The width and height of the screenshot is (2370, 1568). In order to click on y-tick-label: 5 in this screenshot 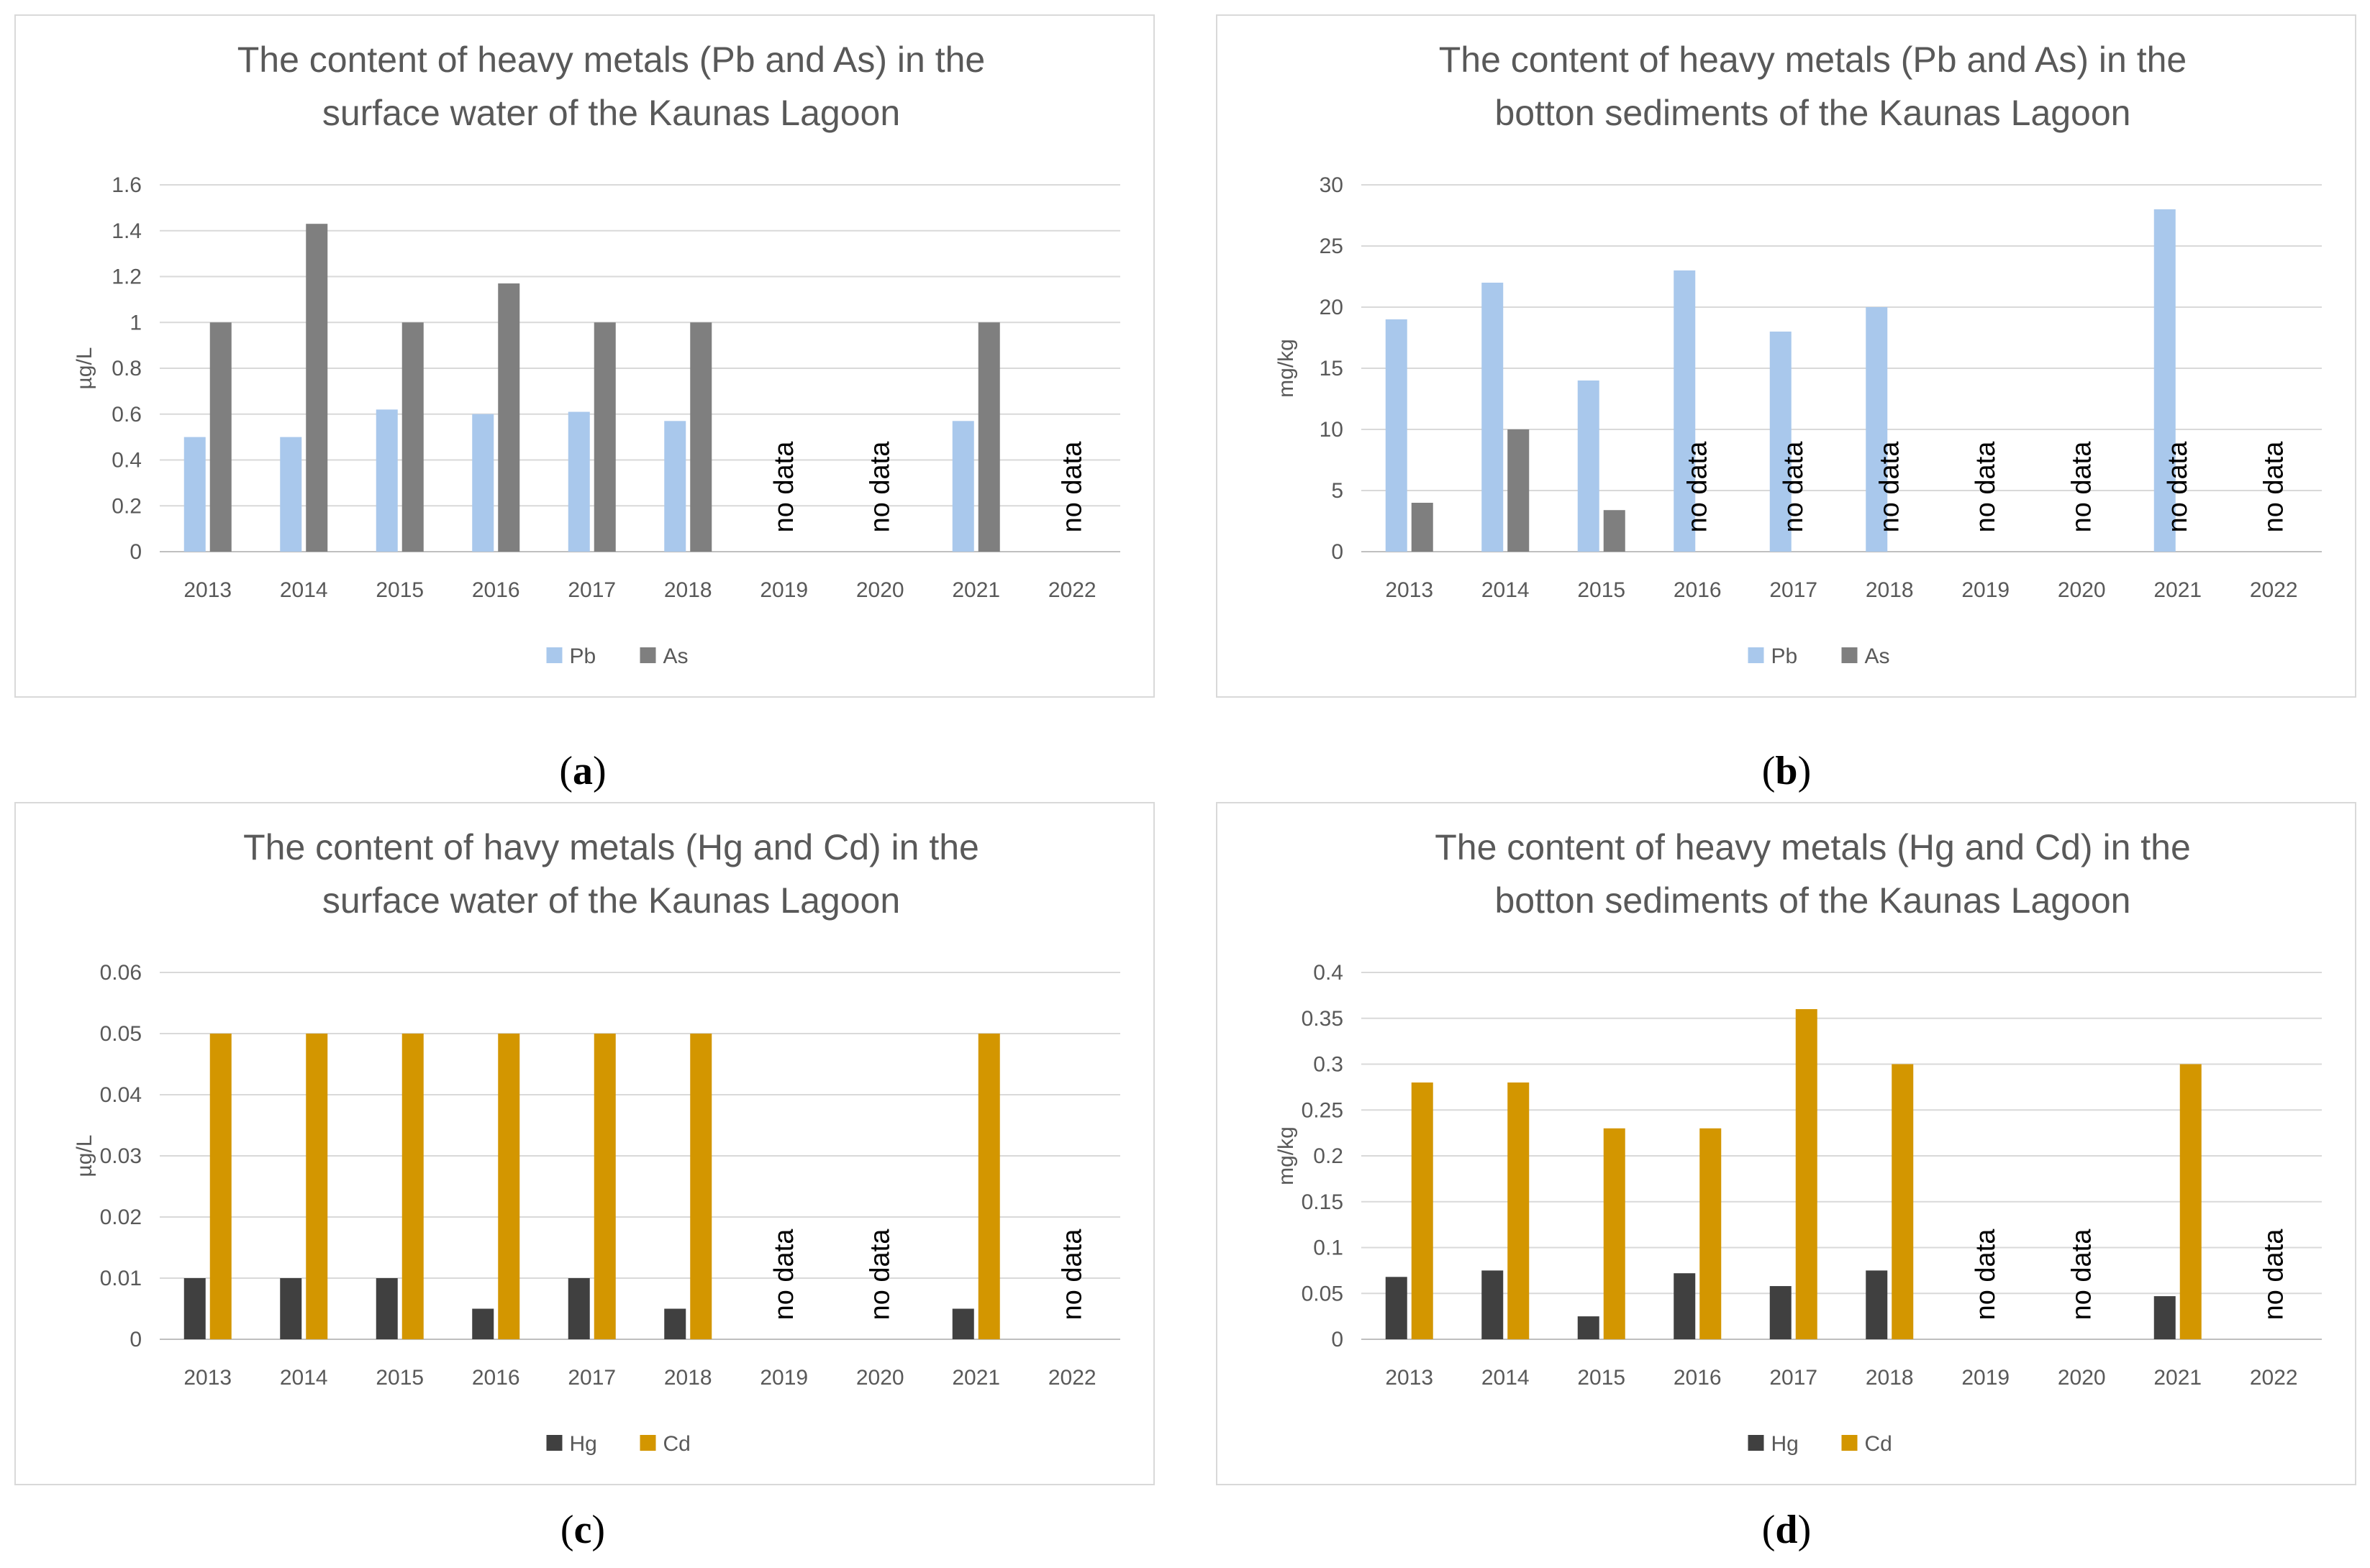, I will do `click(1337, 491)`.